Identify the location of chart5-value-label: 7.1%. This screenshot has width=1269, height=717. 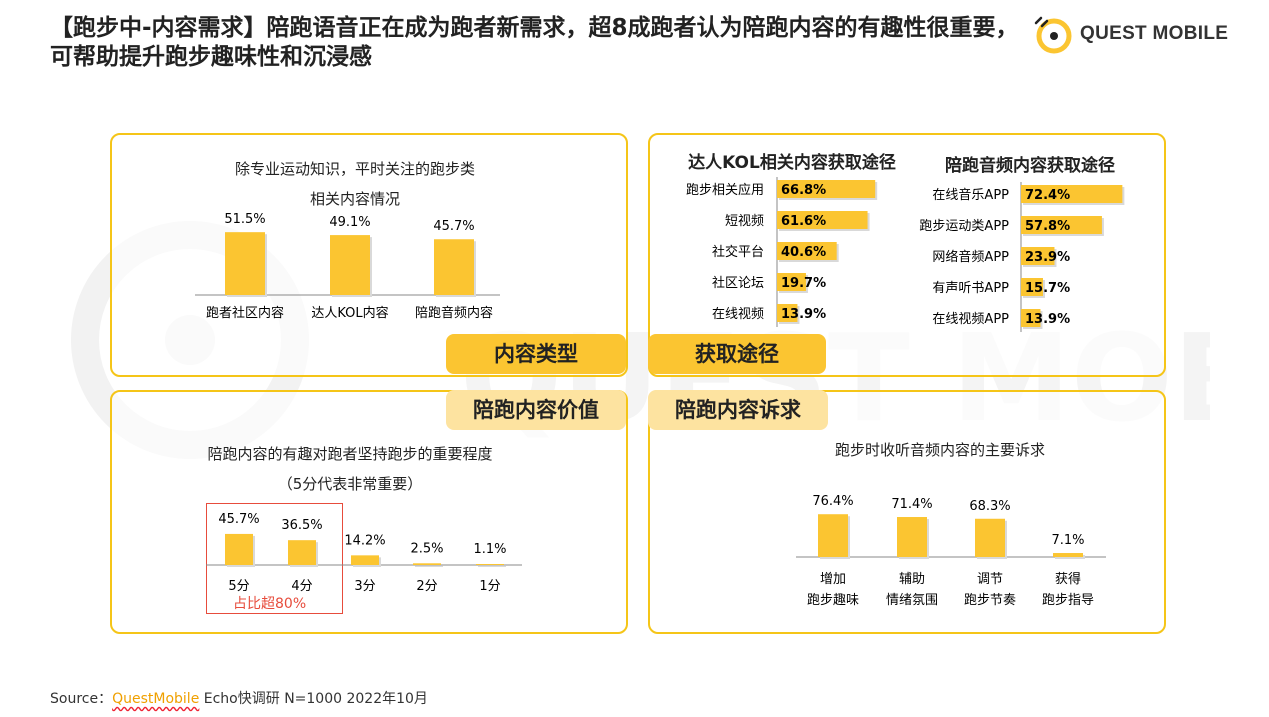
(1067, 540).